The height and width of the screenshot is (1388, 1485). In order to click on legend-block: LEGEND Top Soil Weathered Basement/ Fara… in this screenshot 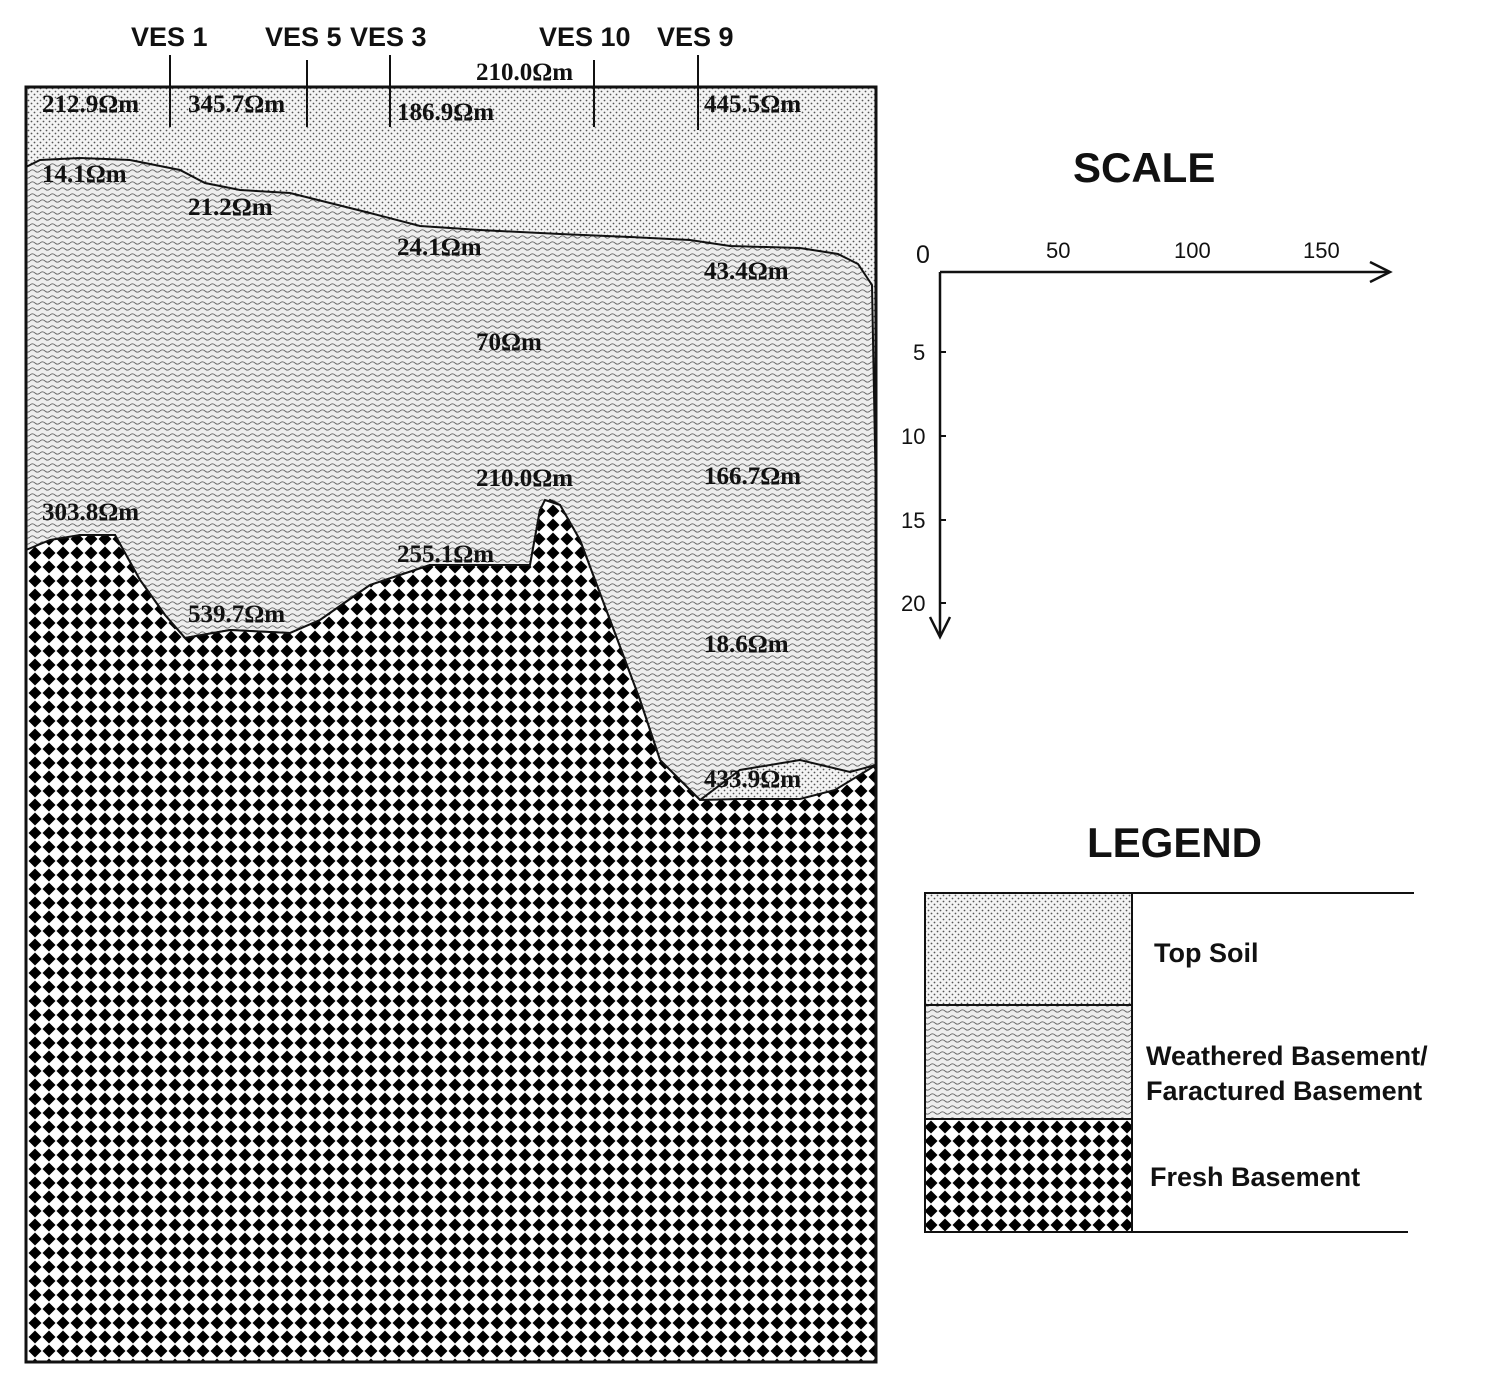, I will do `click(1176, 1026)`.